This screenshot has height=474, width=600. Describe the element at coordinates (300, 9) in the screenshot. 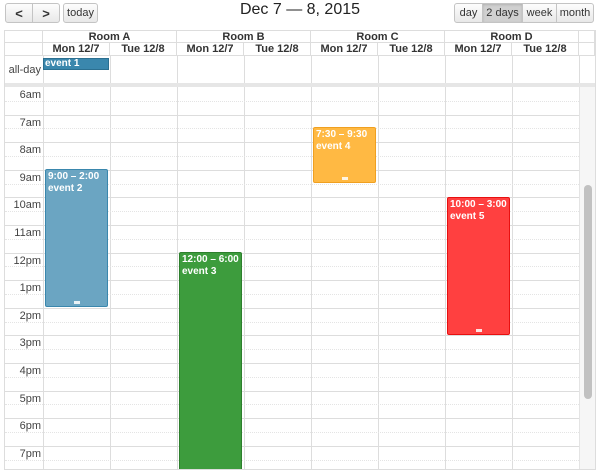

I see `calendar-title: Dec 7 — 8, 2015` at that location.